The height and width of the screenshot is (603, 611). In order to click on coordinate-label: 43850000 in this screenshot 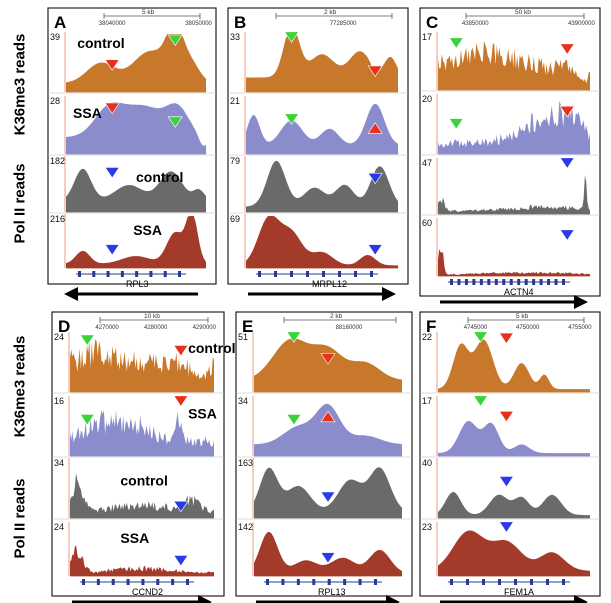, I will do `click(475, 24)`.